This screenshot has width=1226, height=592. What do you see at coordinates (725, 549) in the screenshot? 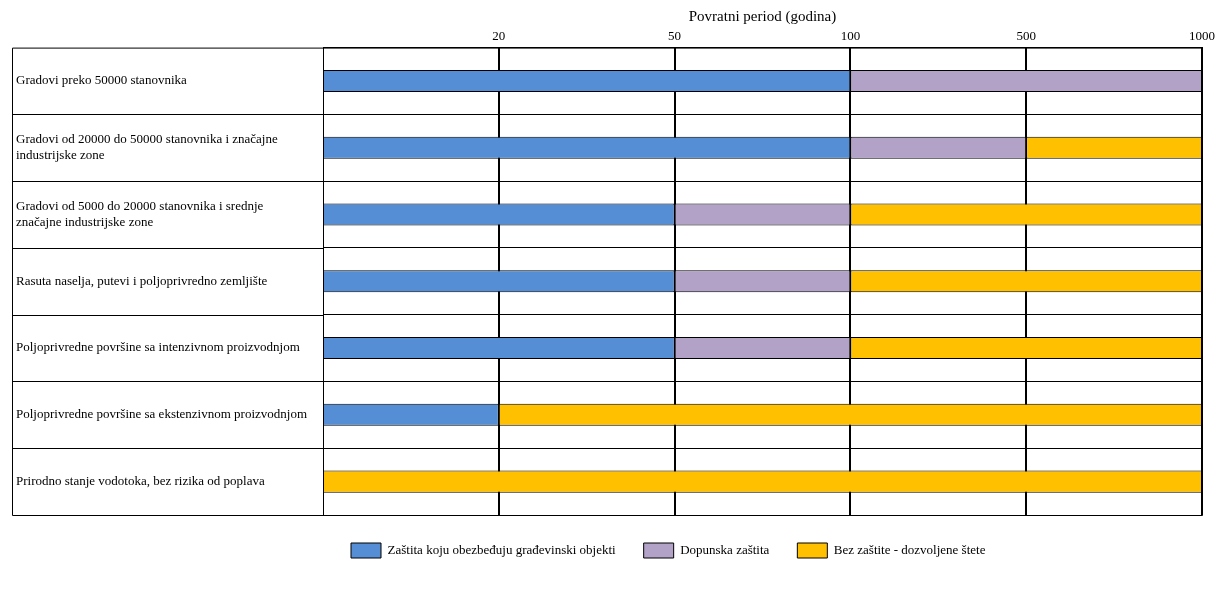
I see `legend-label: Dopunska zaštita` at bounding box center [725, 549].